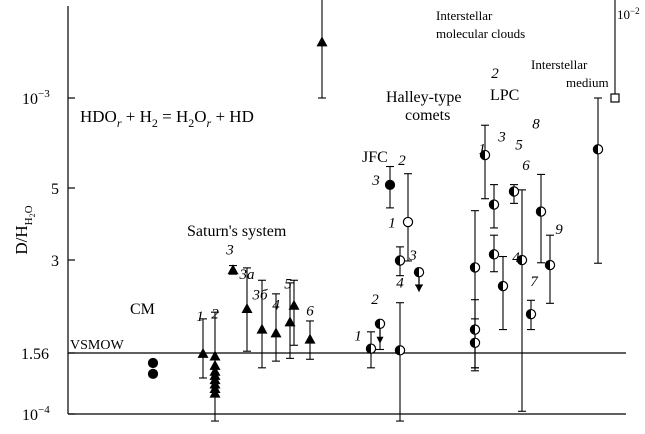 The width and height of the screenshot is (645, 434). What do you see at coordinates (464, 15) in the screenshot?
I see `annotation-interstellar-clouds-line1: Interstellar` at bounding box center [464, 15].